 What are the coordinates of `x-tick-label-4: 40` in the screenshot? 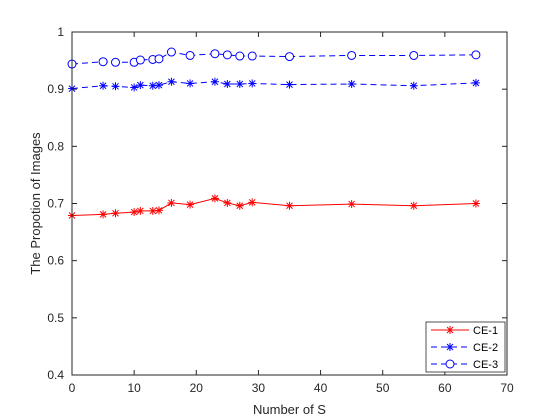 It's located at (321, 388).